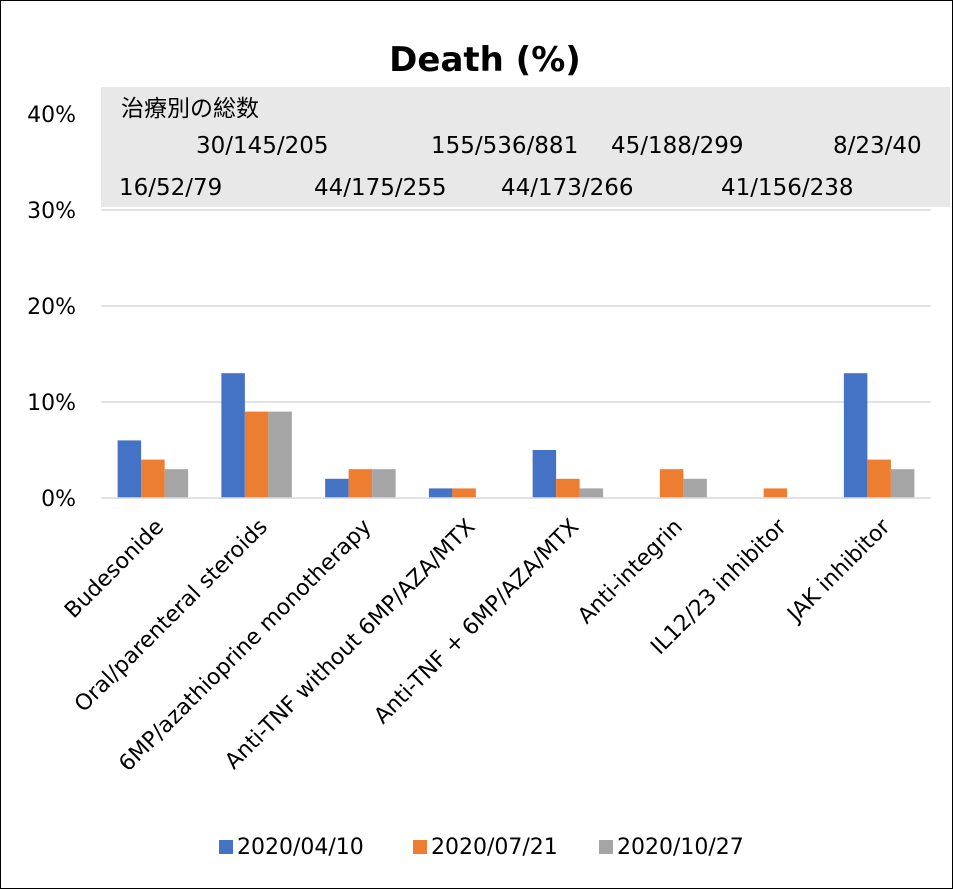 This screenshot has height=889, width=953. What do you see at coordinates (51, 211) in the screenshot?
I see `y-tick-label: 30%` at bounding box center [51, 211].